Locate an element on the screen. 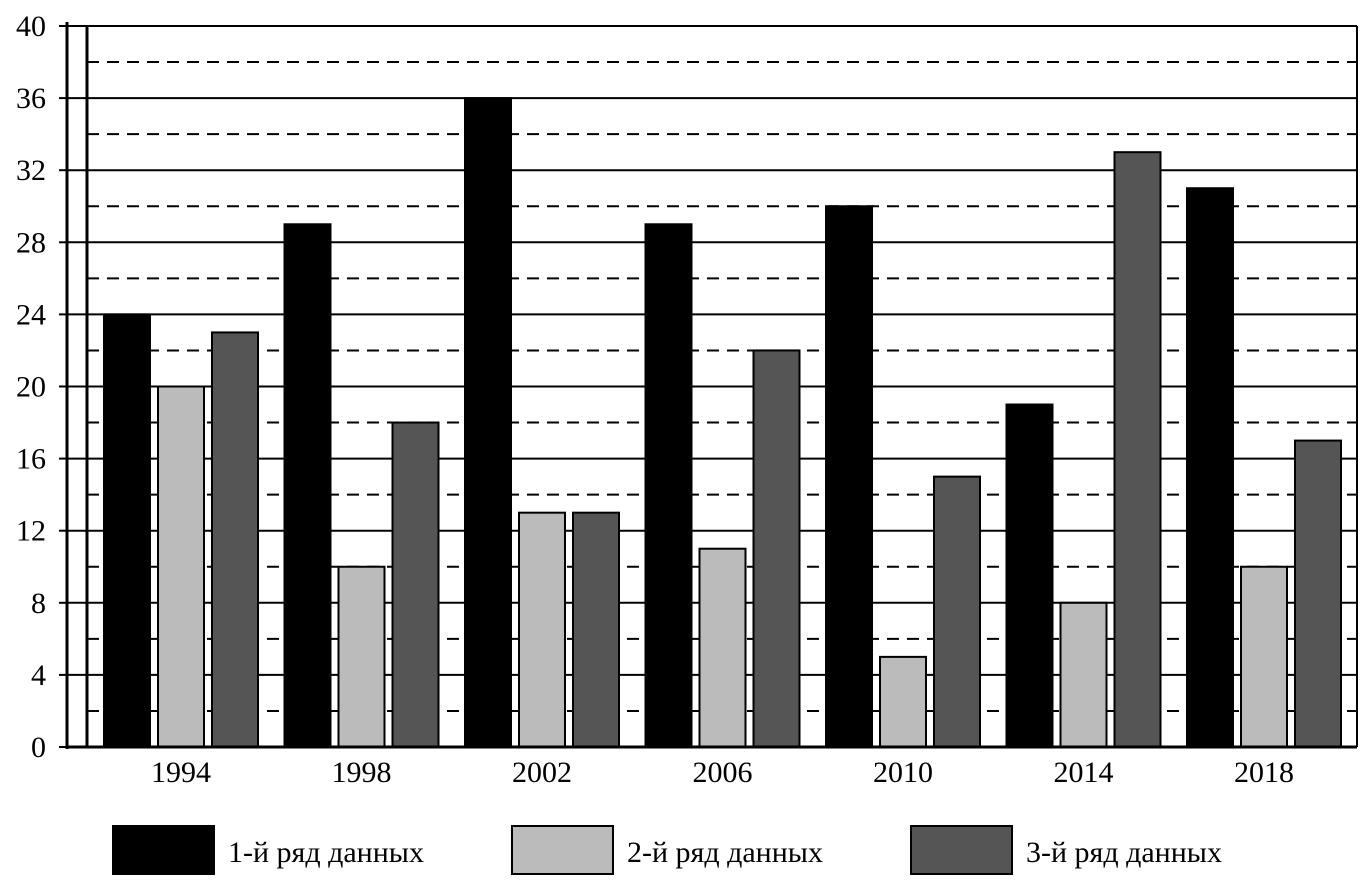 The height and width of the screenshot is (884, 1367). y-tick-label: 4 is located at coordinates (38, 675).